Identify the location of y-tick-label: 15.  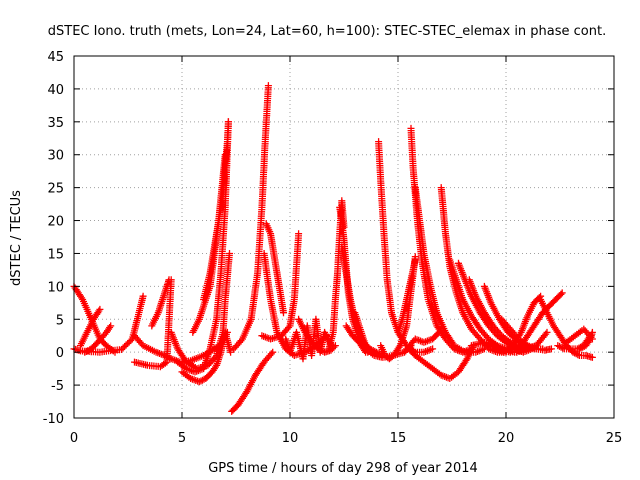
(55, 254).